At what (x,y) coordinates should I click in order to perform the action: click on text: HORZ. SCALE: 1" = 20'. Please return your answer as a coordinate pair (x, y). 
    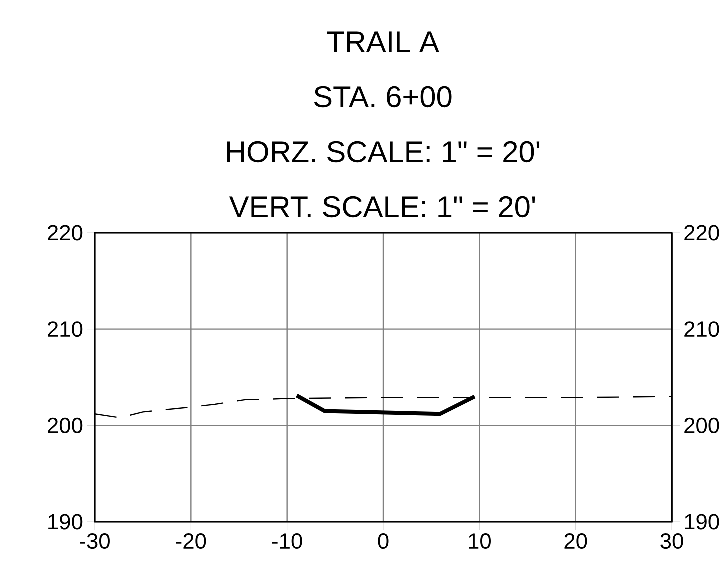
    Looking at the image, I should click on (383, 152).